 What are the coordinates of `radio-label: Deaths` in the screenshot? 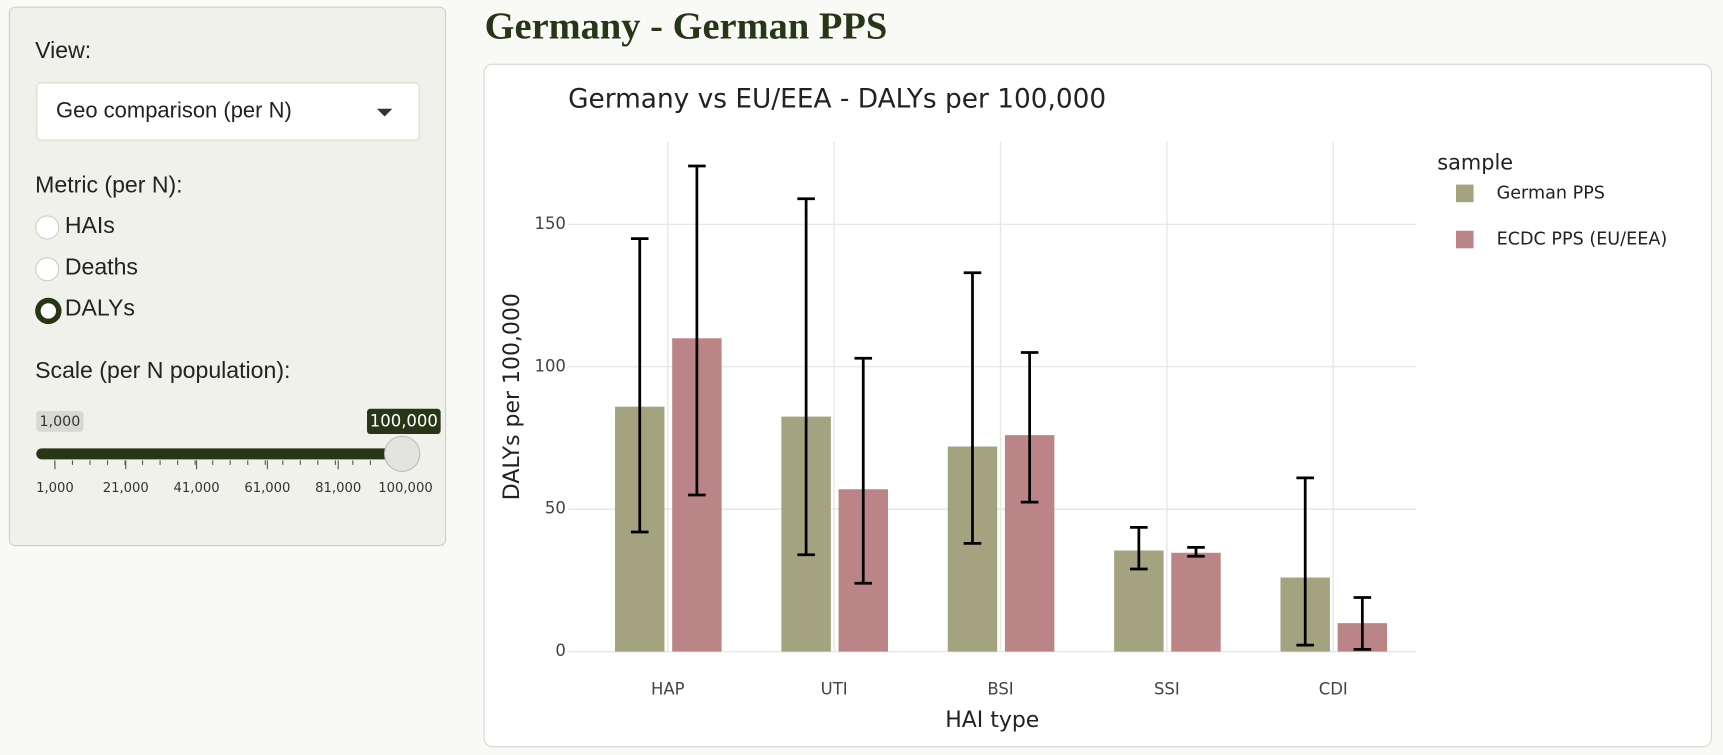 It's located at (101, 267).